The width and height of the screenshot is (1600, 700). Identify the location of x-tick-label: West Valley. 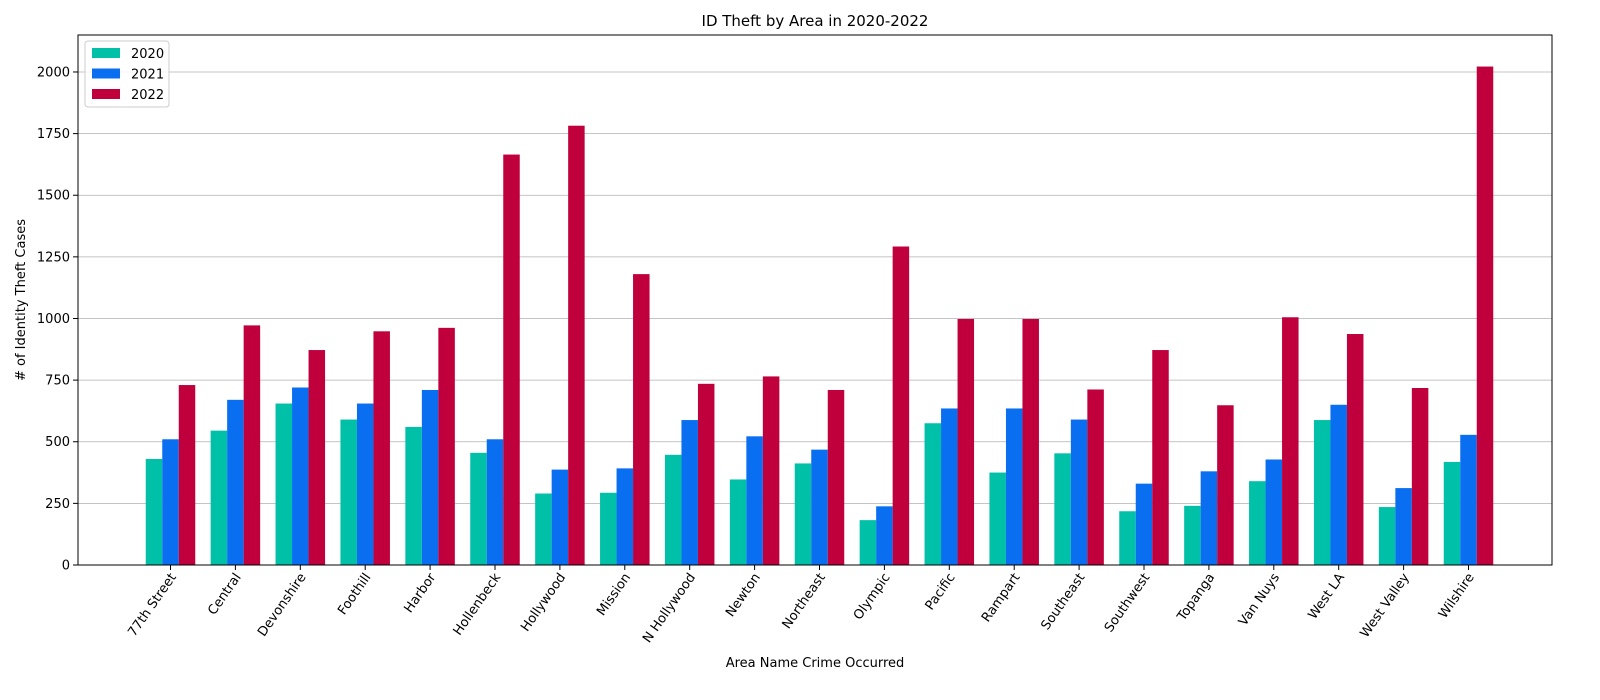
(1385, 605).